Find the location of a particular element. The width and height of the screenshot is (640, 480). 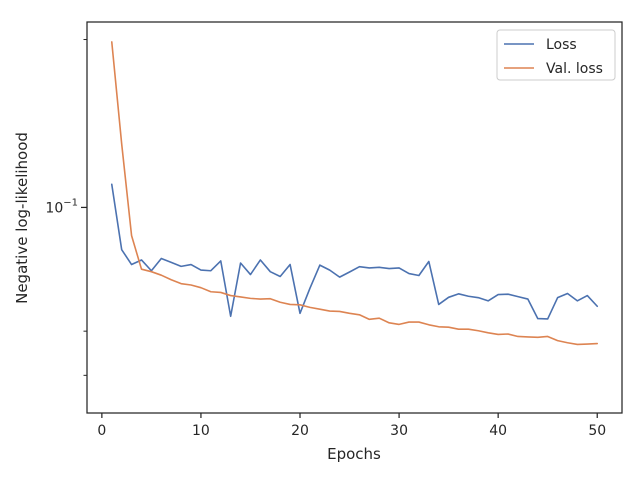

x-tick-label: 40 is located at coordinates (498, 431).